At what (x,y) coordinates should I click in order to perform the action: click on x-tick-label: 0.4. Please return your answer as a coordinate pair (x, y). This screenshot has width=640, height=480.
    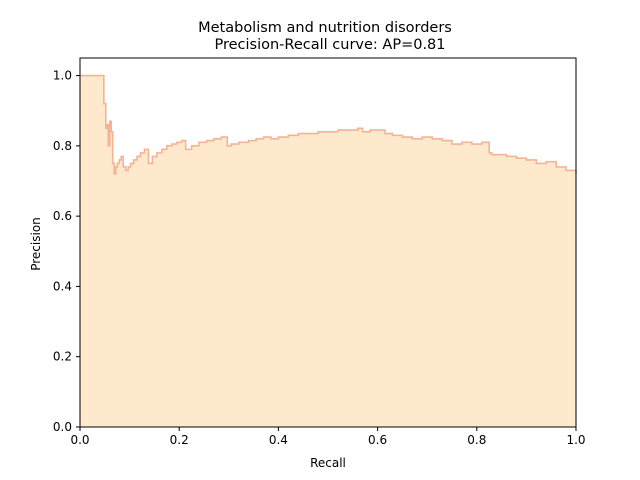
    Looking at the image, I should click on (278, 440).